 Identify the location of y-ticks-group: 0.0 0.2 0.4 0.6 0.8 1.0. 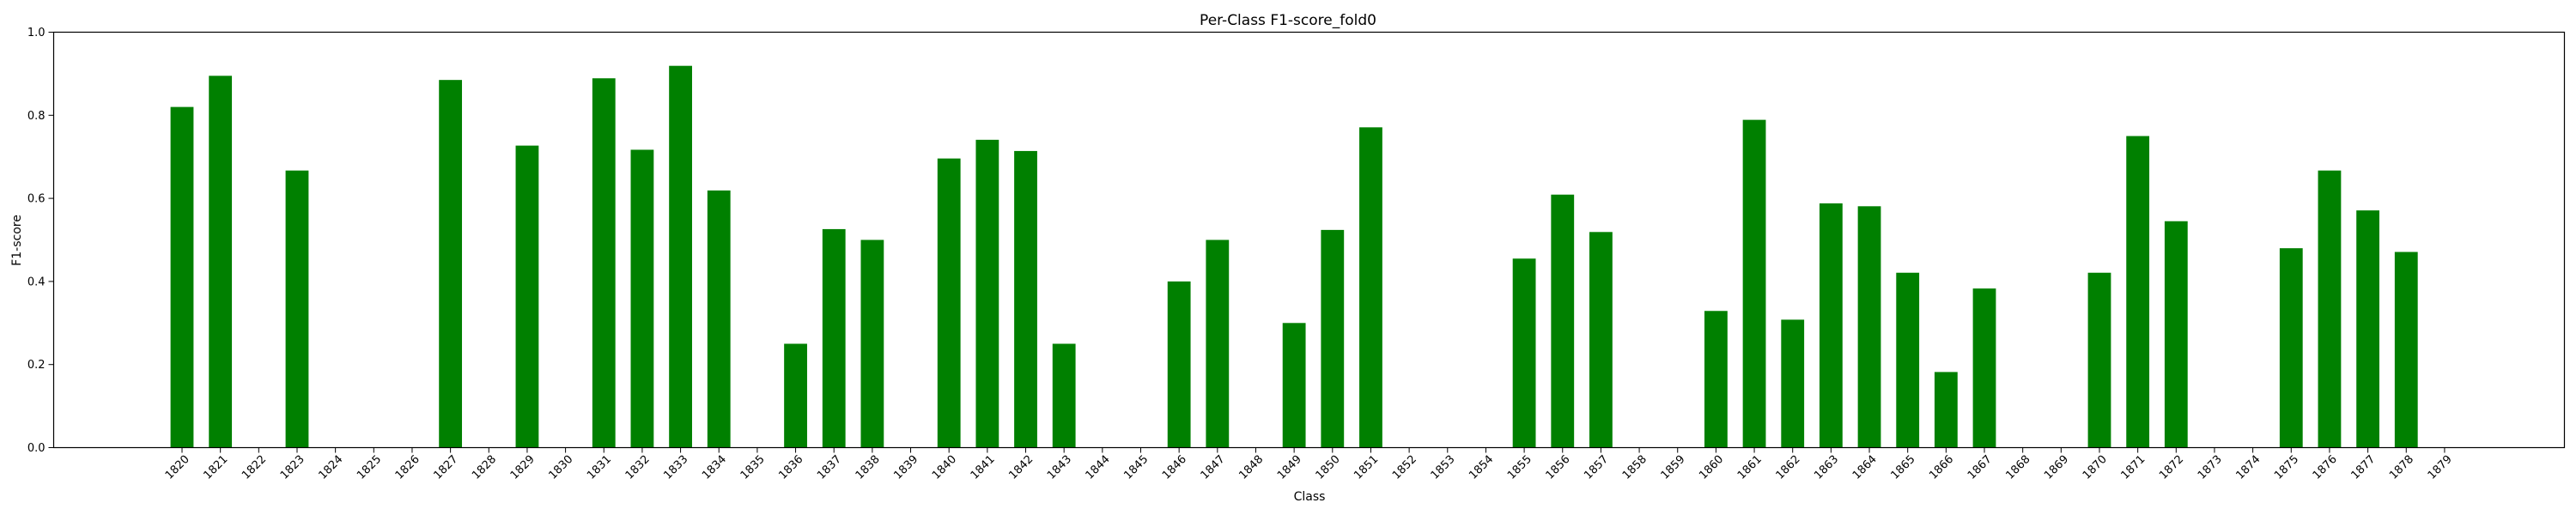
(40, 241).